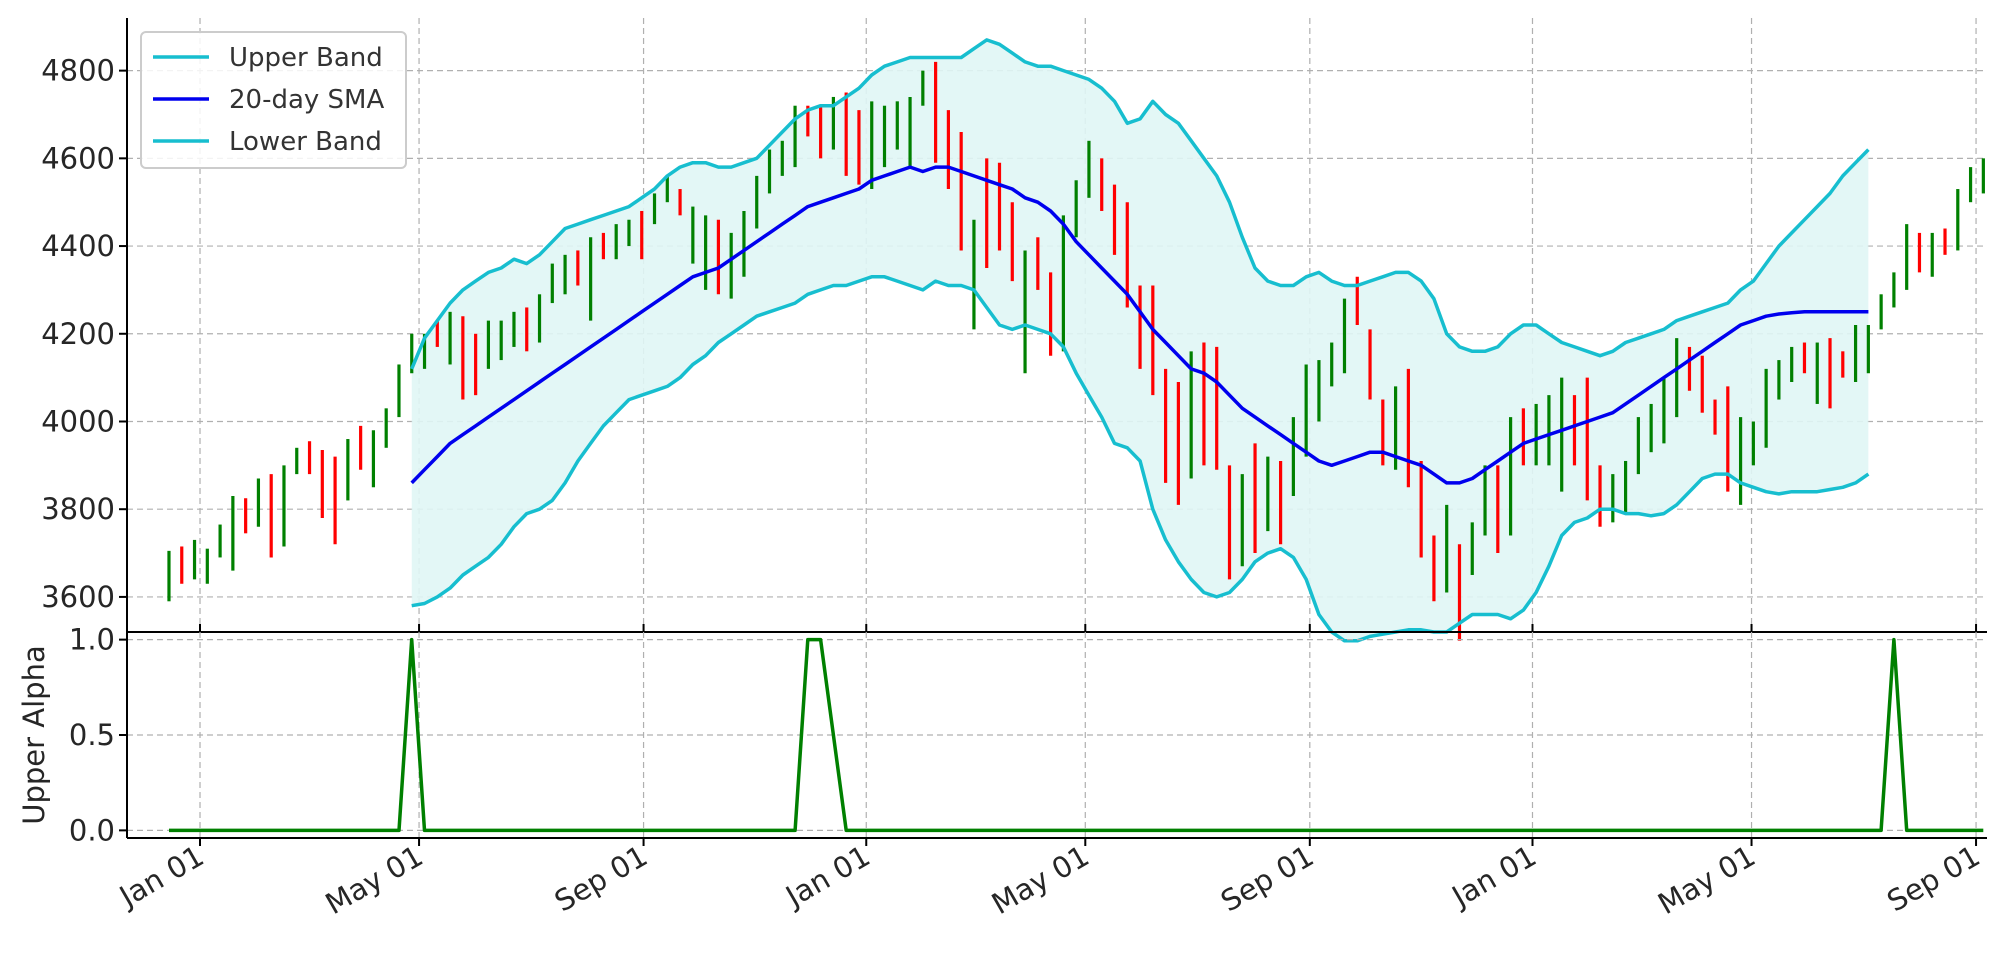 This screenshot has width=2007, height=955. What do you see at coordinates (78, 509) in the screenshot?
I see `price-y-tick-label: 3800` at bounding box center [78, 509].